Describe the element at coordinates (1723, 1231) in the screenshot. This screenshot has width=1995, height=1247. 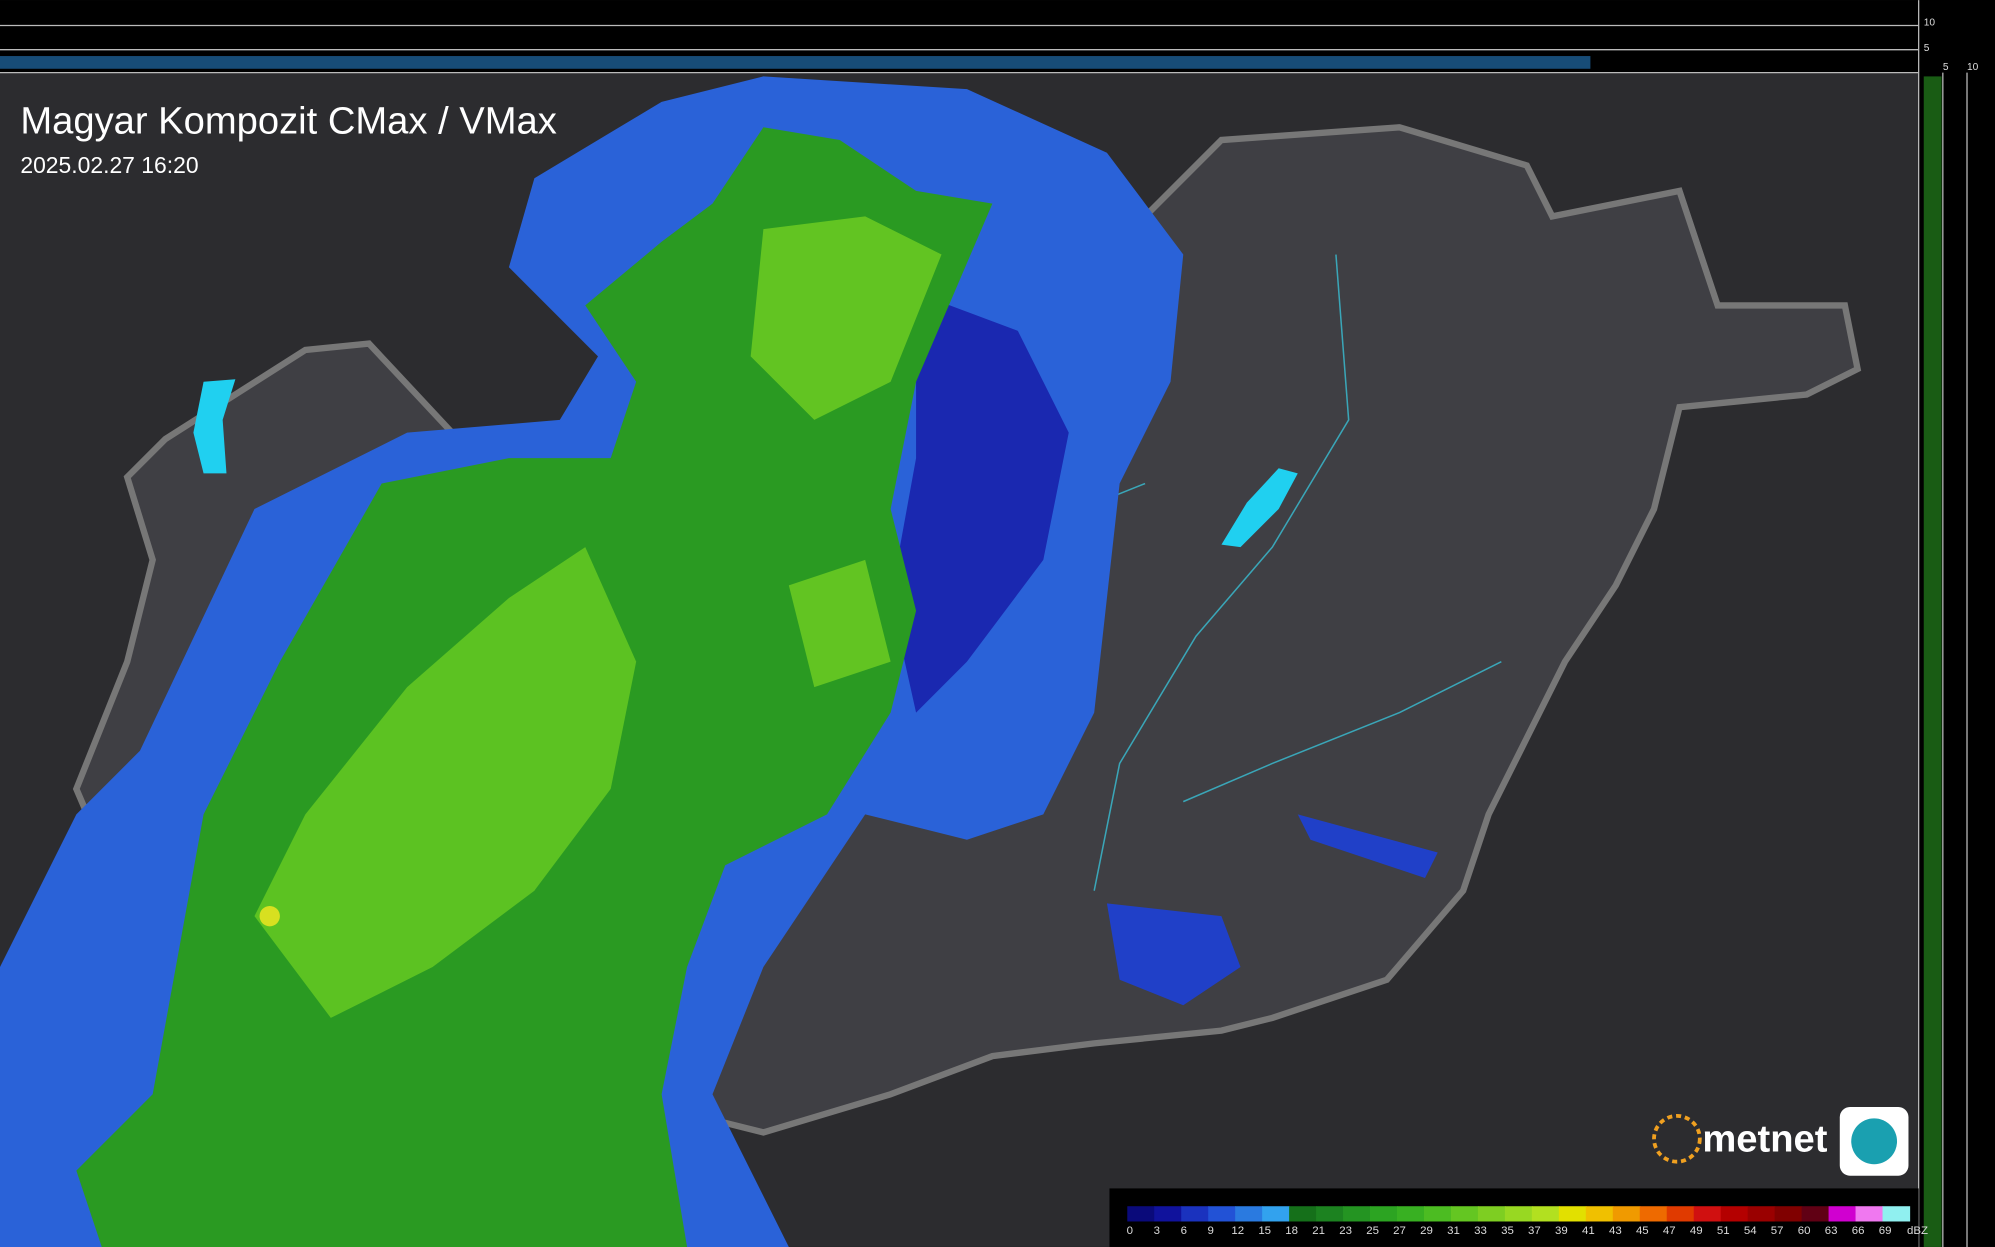
I see `legend-label: 51` at that location.